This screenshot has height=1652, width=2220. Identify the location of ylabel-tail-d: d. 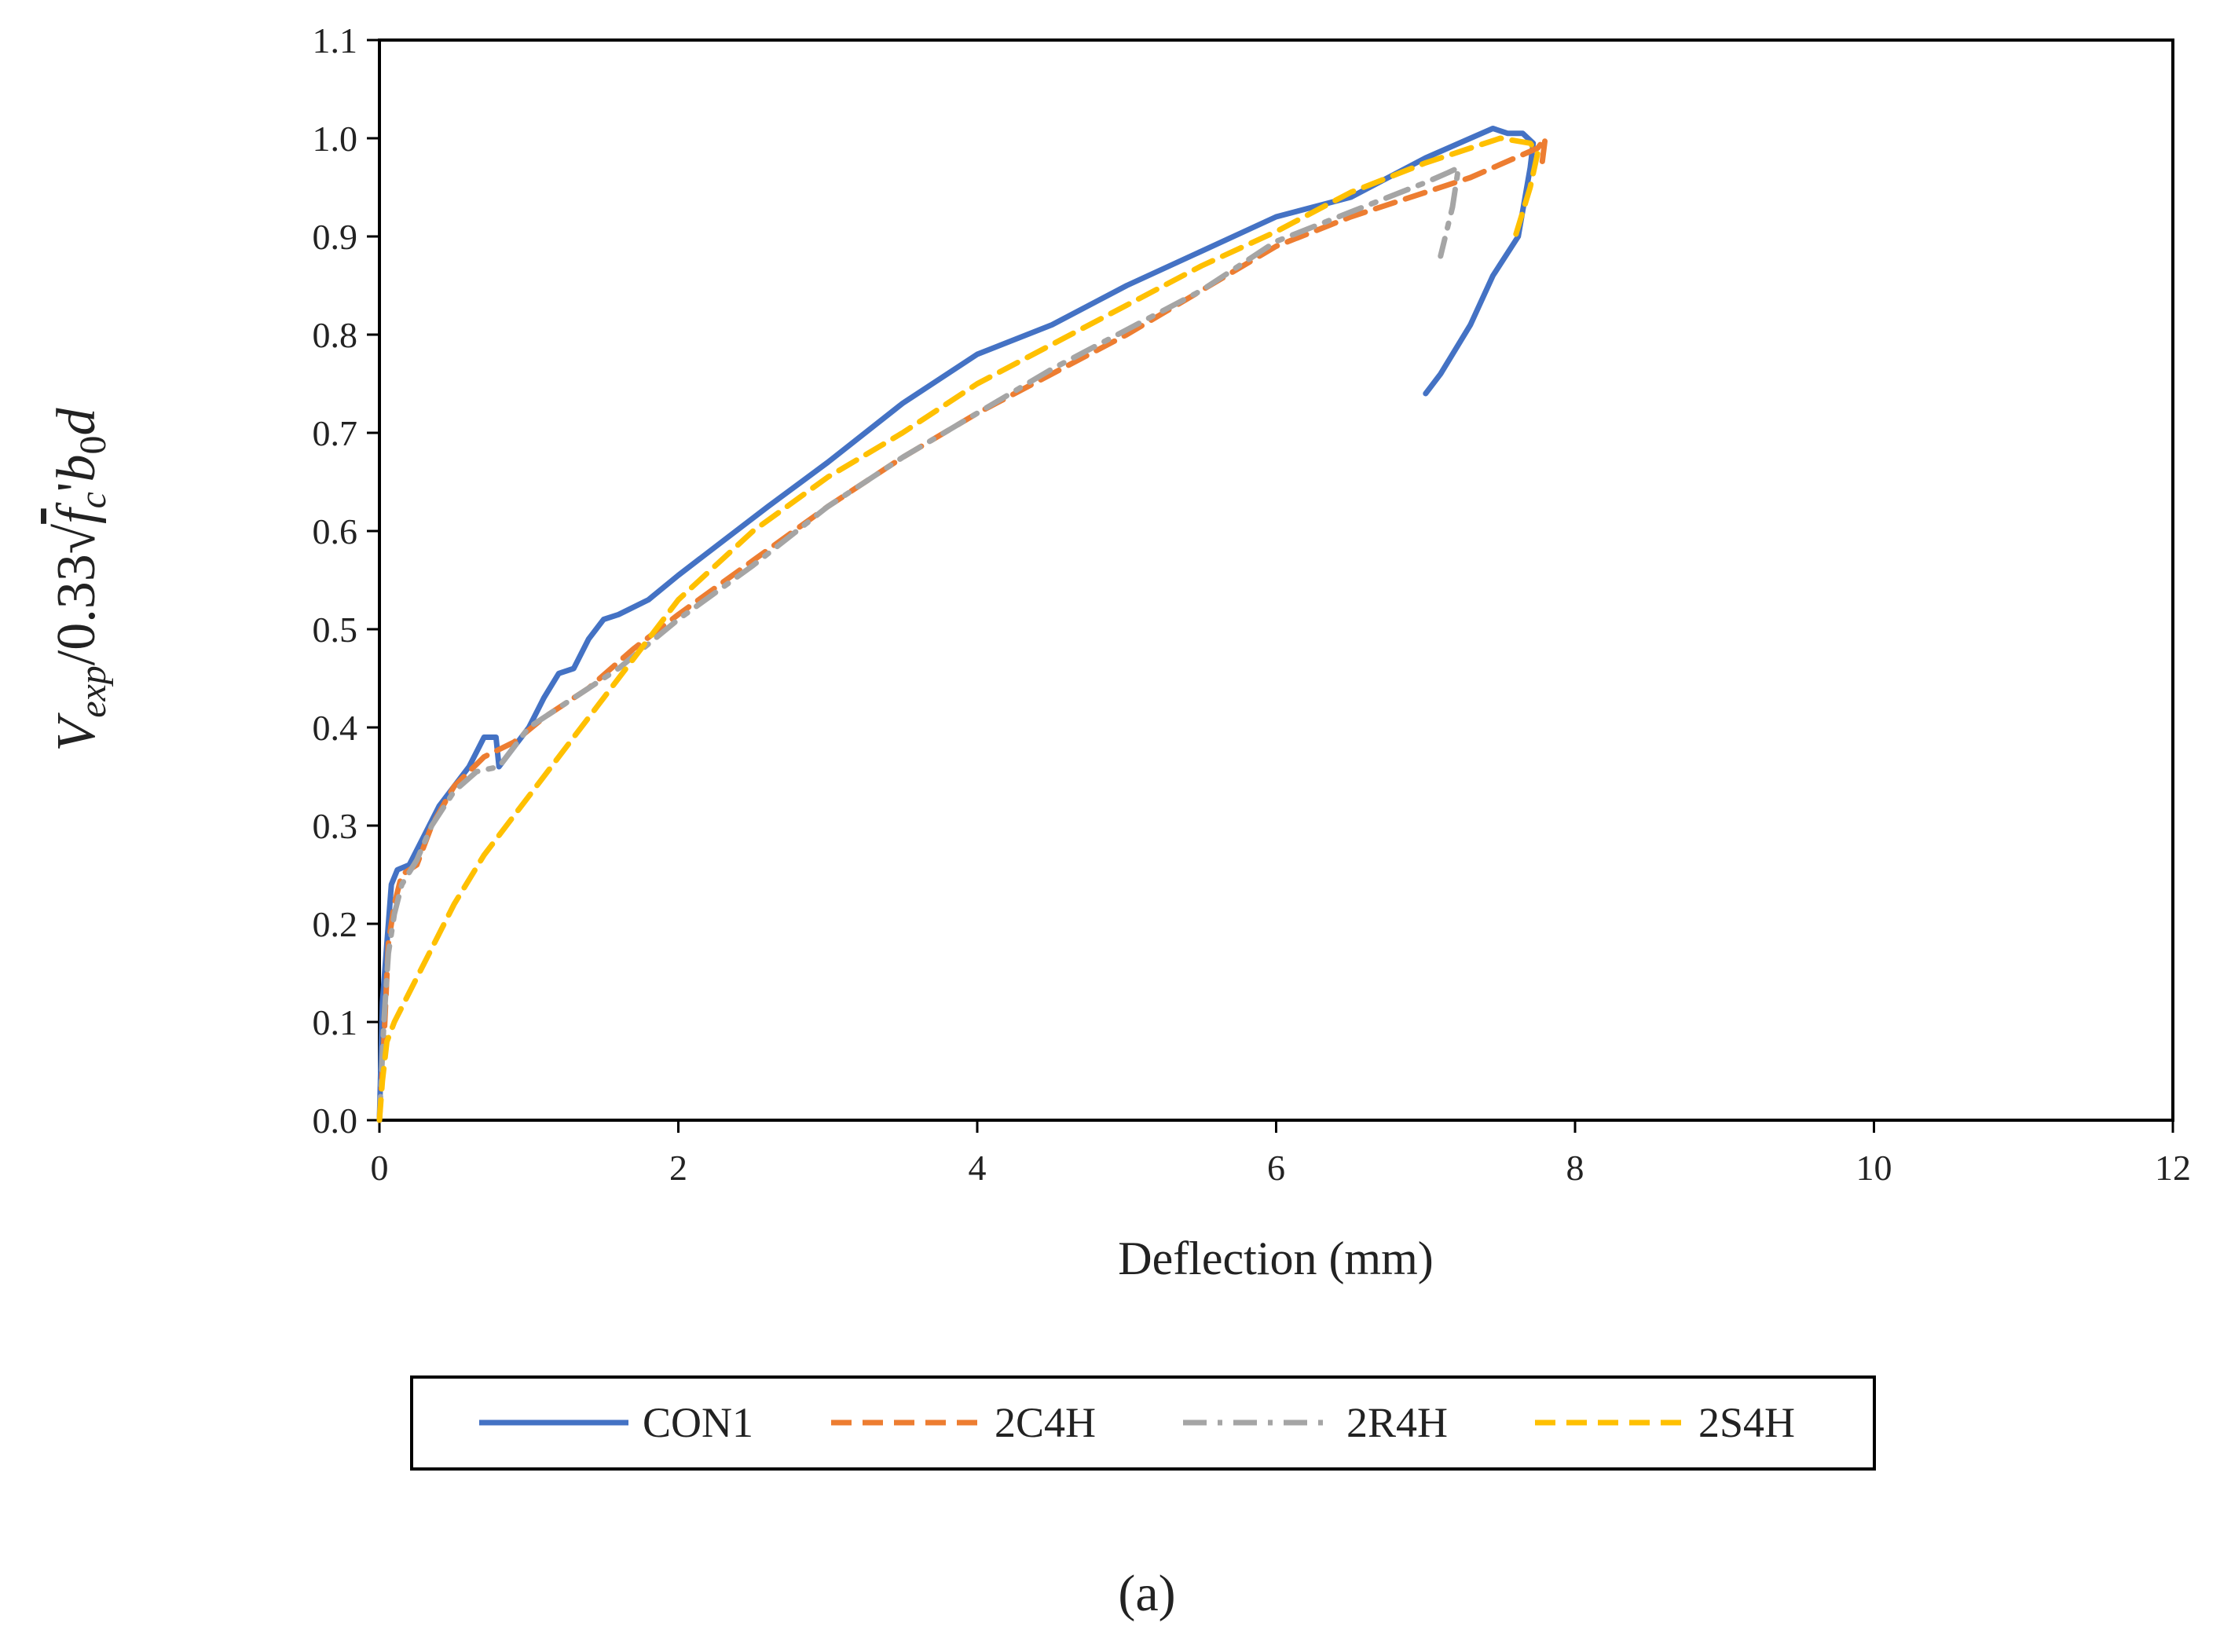
(77, 421).